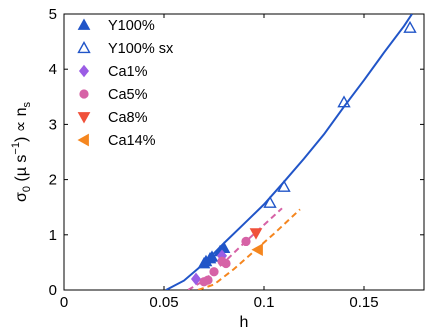 Image resolution: width=428 pixels, height=330 pixels. I want to click on y-tick-label: 3, so click(53, 124).